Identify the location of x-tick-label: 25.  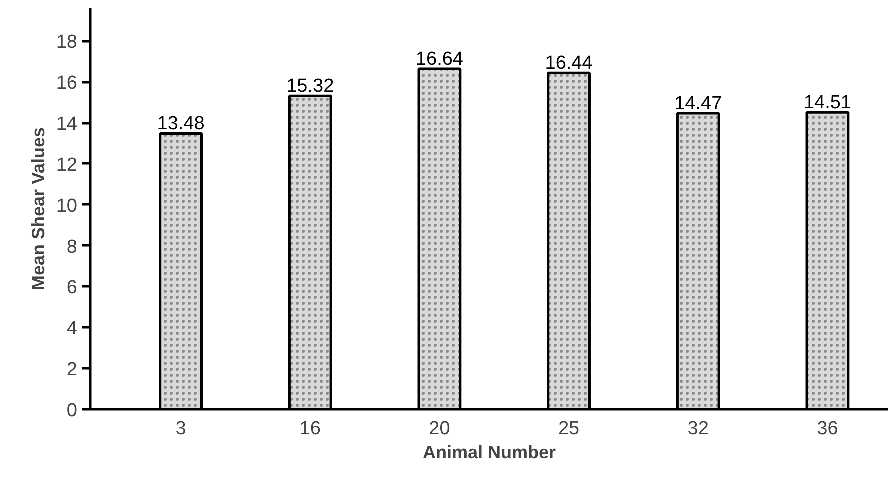
(569, 429).